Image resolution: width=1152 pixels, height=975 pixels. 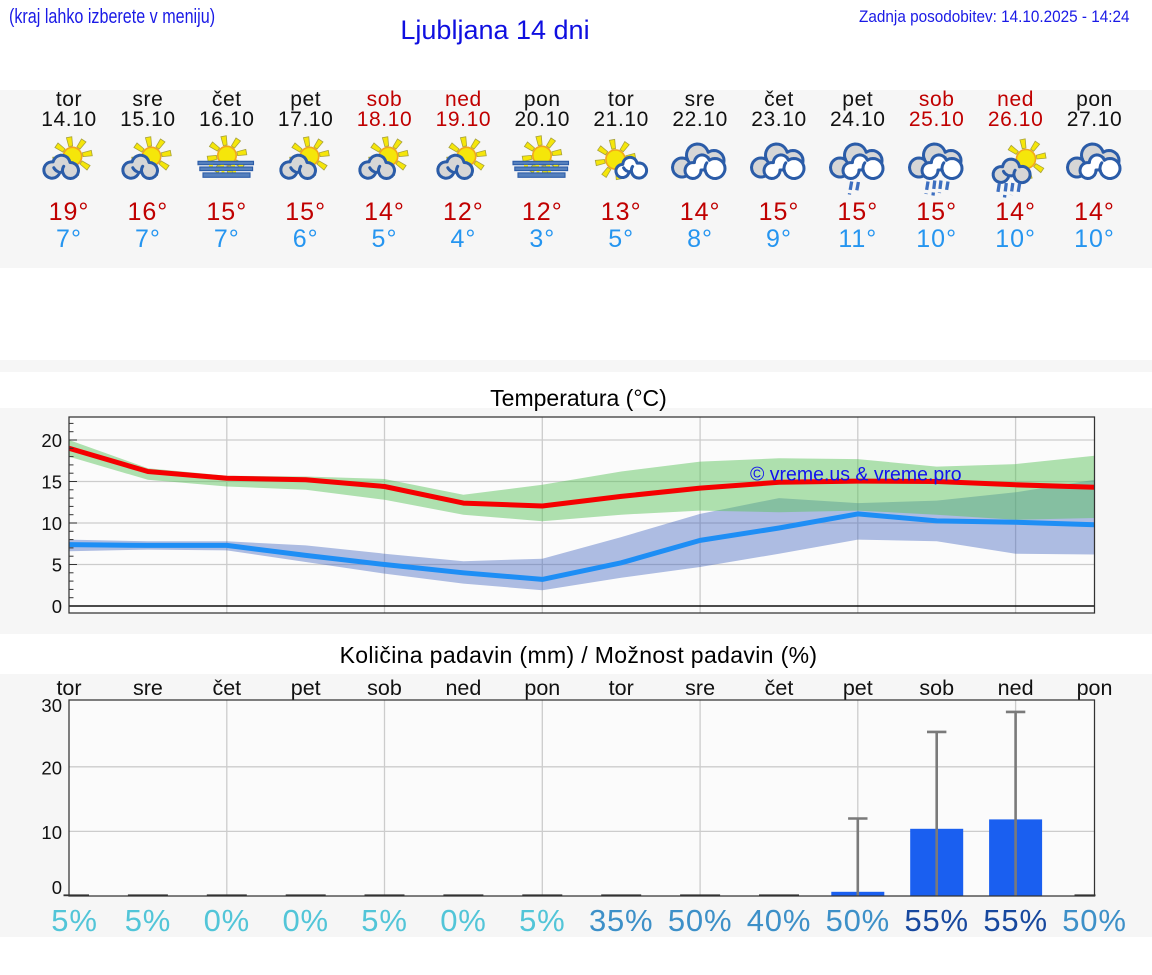 What do you see at coordinates (51, 705) in the screenshot?
I see `svg-text: 30` at bounding box center [51, 705].